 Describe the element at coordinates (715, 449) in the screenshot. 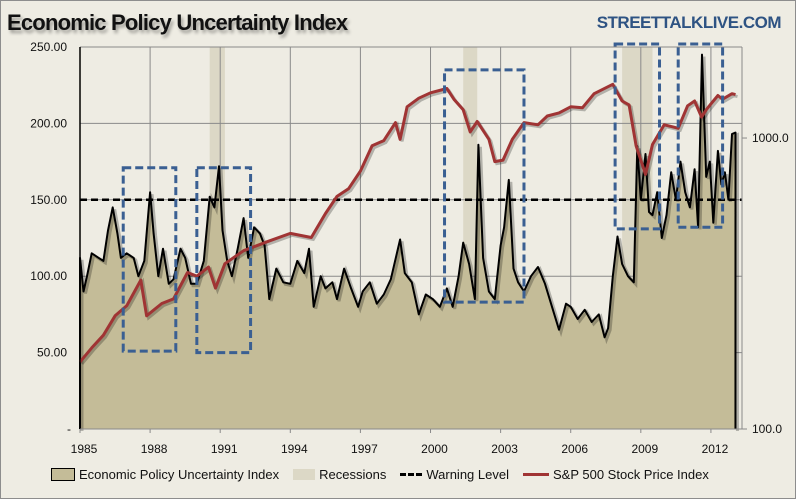

I see `x-tick-label: 2012` at that location.